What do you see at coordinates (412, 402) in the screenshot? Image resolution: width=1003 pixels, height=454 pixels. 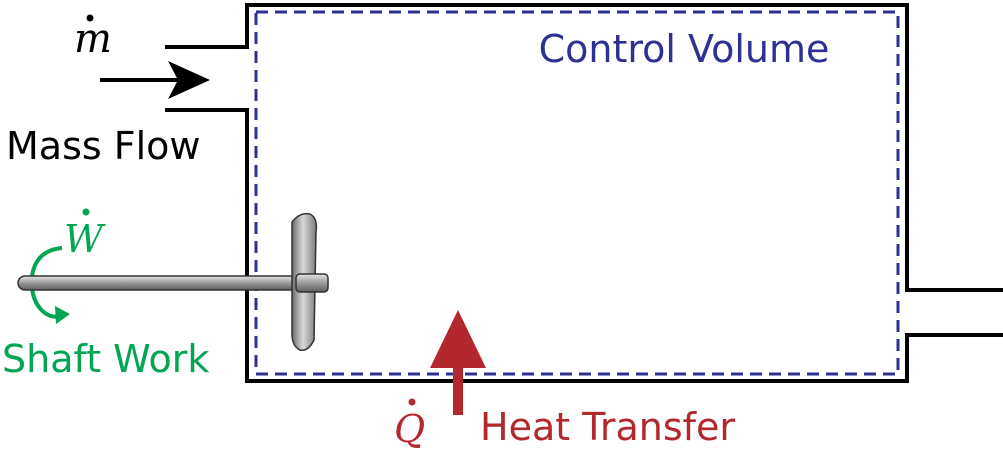 I see `heat-transfer-dot` at bounding box center [412, 402].